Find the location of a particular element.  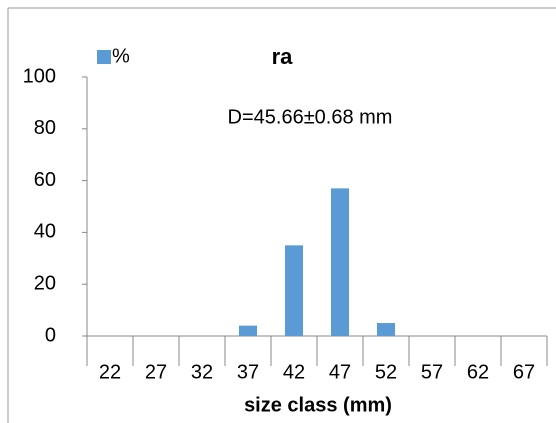

x-tick-label: 37 is located at coordinates (248, 372).